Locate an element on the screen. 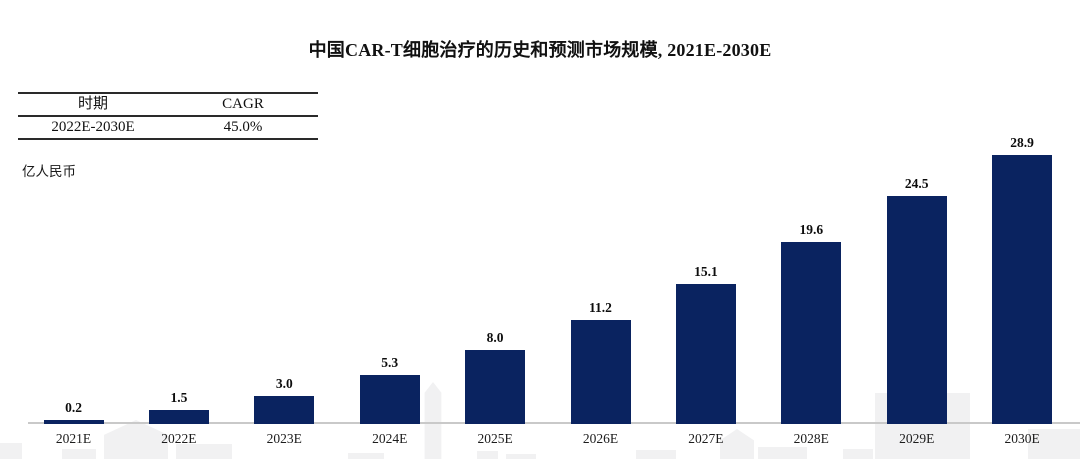 Image resolution: width=1080 pixels, height=459 pixels. bar-2028E is located at coordinates (811, 332).